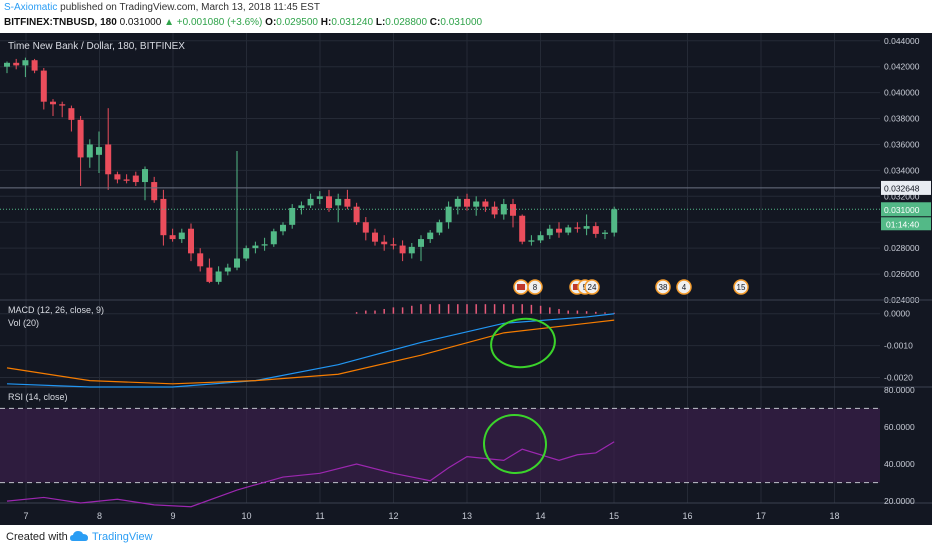 This screenshot has height=550, width=932. What do you see at coordinates (99, 516) in the screenshot?
I see `x-tick-label: 8` at bounding box center [99, 516].